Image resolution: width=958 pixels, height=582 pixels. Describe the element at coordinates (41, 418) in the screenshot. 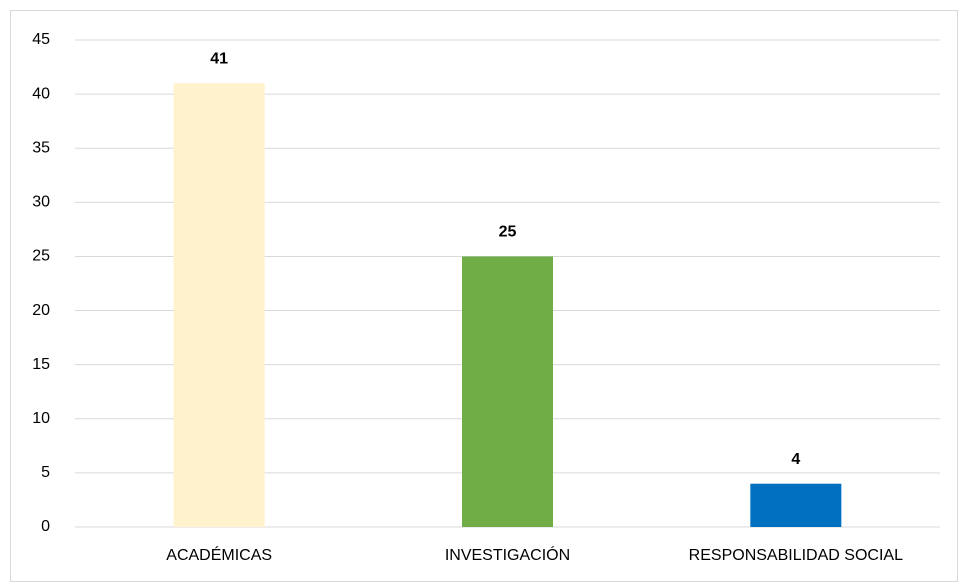

I see `y-tick-label: 10` at that location.